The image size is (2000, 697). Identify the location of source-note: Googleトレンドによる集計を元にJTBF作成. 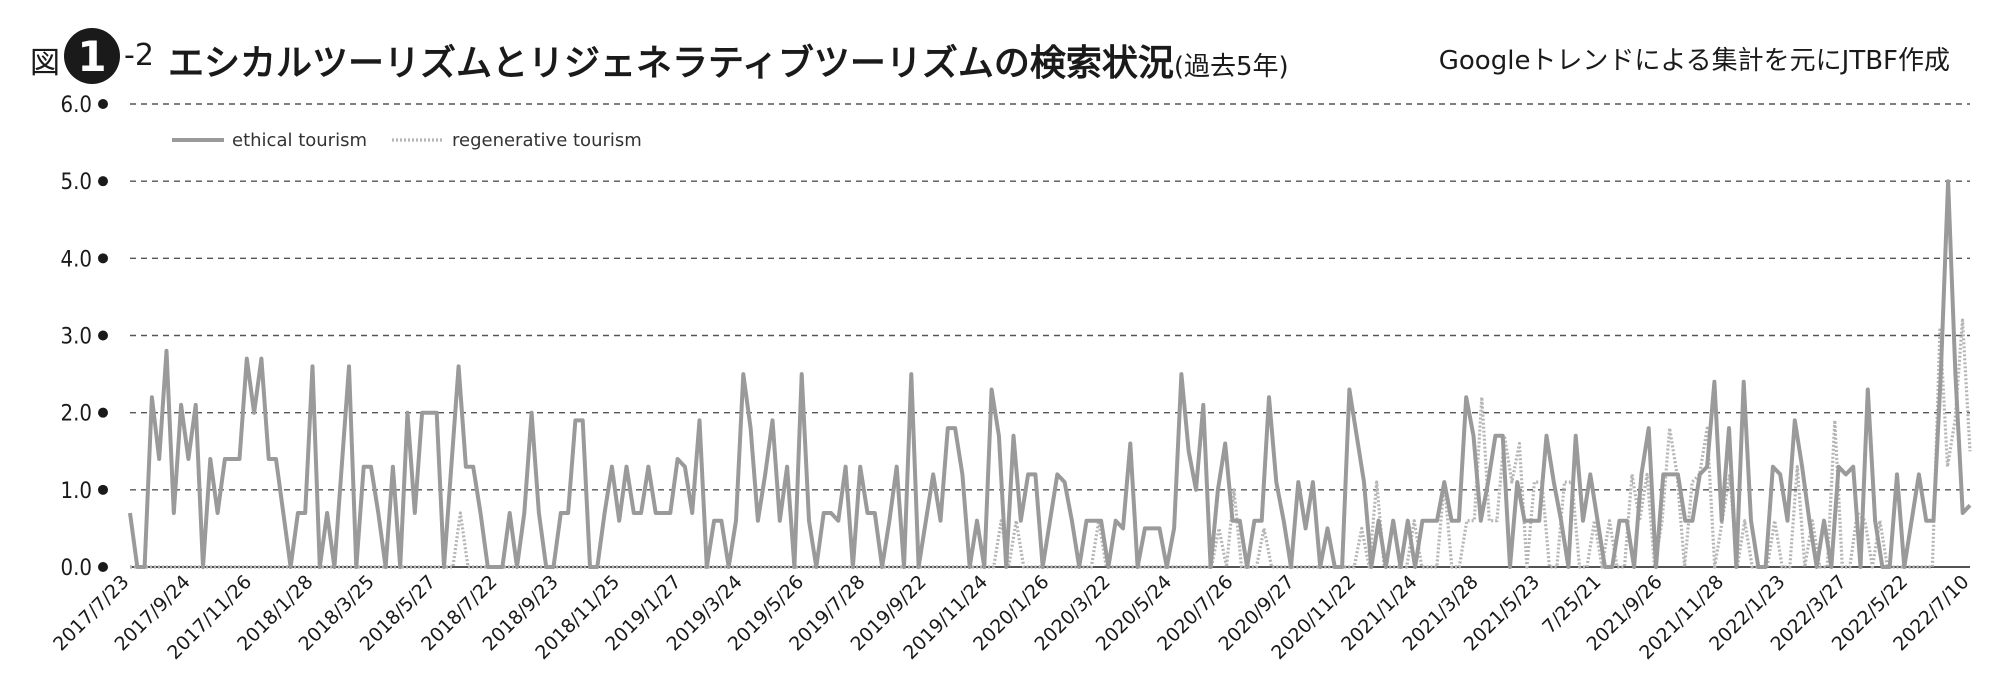
(1694, 61).